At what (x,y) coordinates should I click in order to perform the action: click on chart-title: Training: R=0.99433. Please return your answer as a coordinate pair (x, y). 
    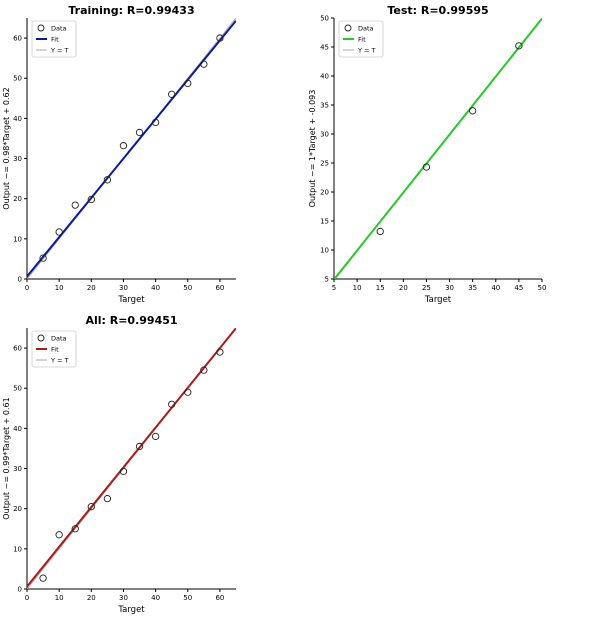
    Looking at the image, I should click on (131, 10).